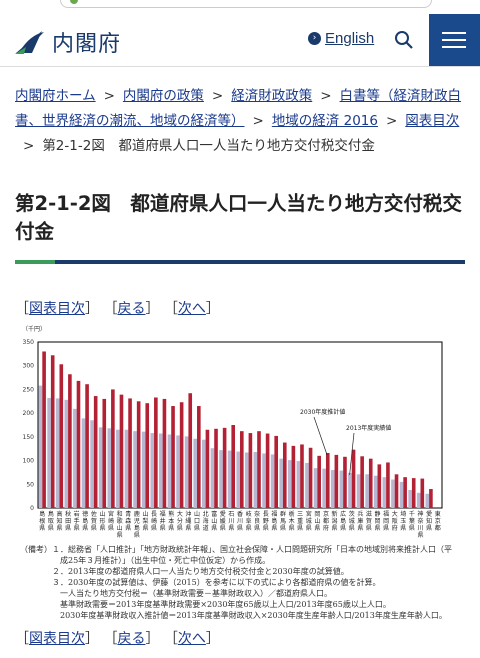 The height and width of the screenshot is (658, 480). What do you see at coordinates (184, 571) in the screenshot?
I see `note-line: ２．2013年度の都道府県人口一人当たり地方交付税交付金と2030年度の試算値。` at bounding box center [184, 571].